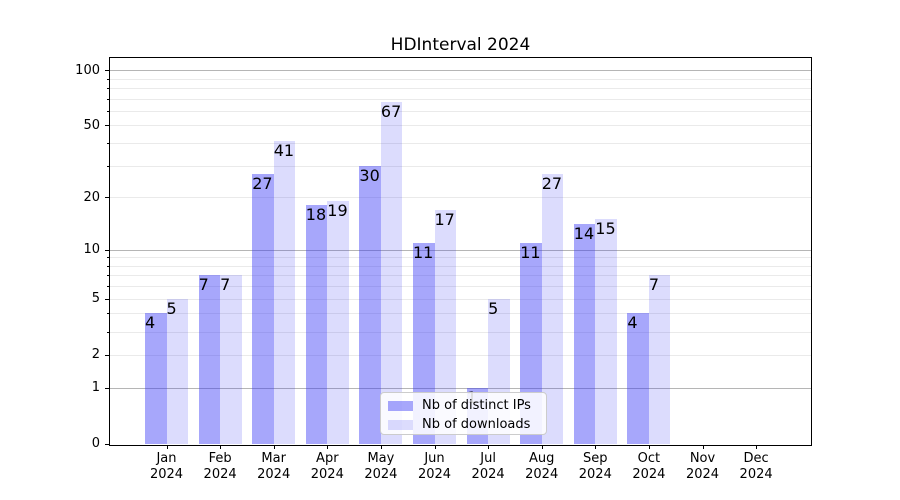  I want to click on y-tick-label: 0, so click(95, 444).